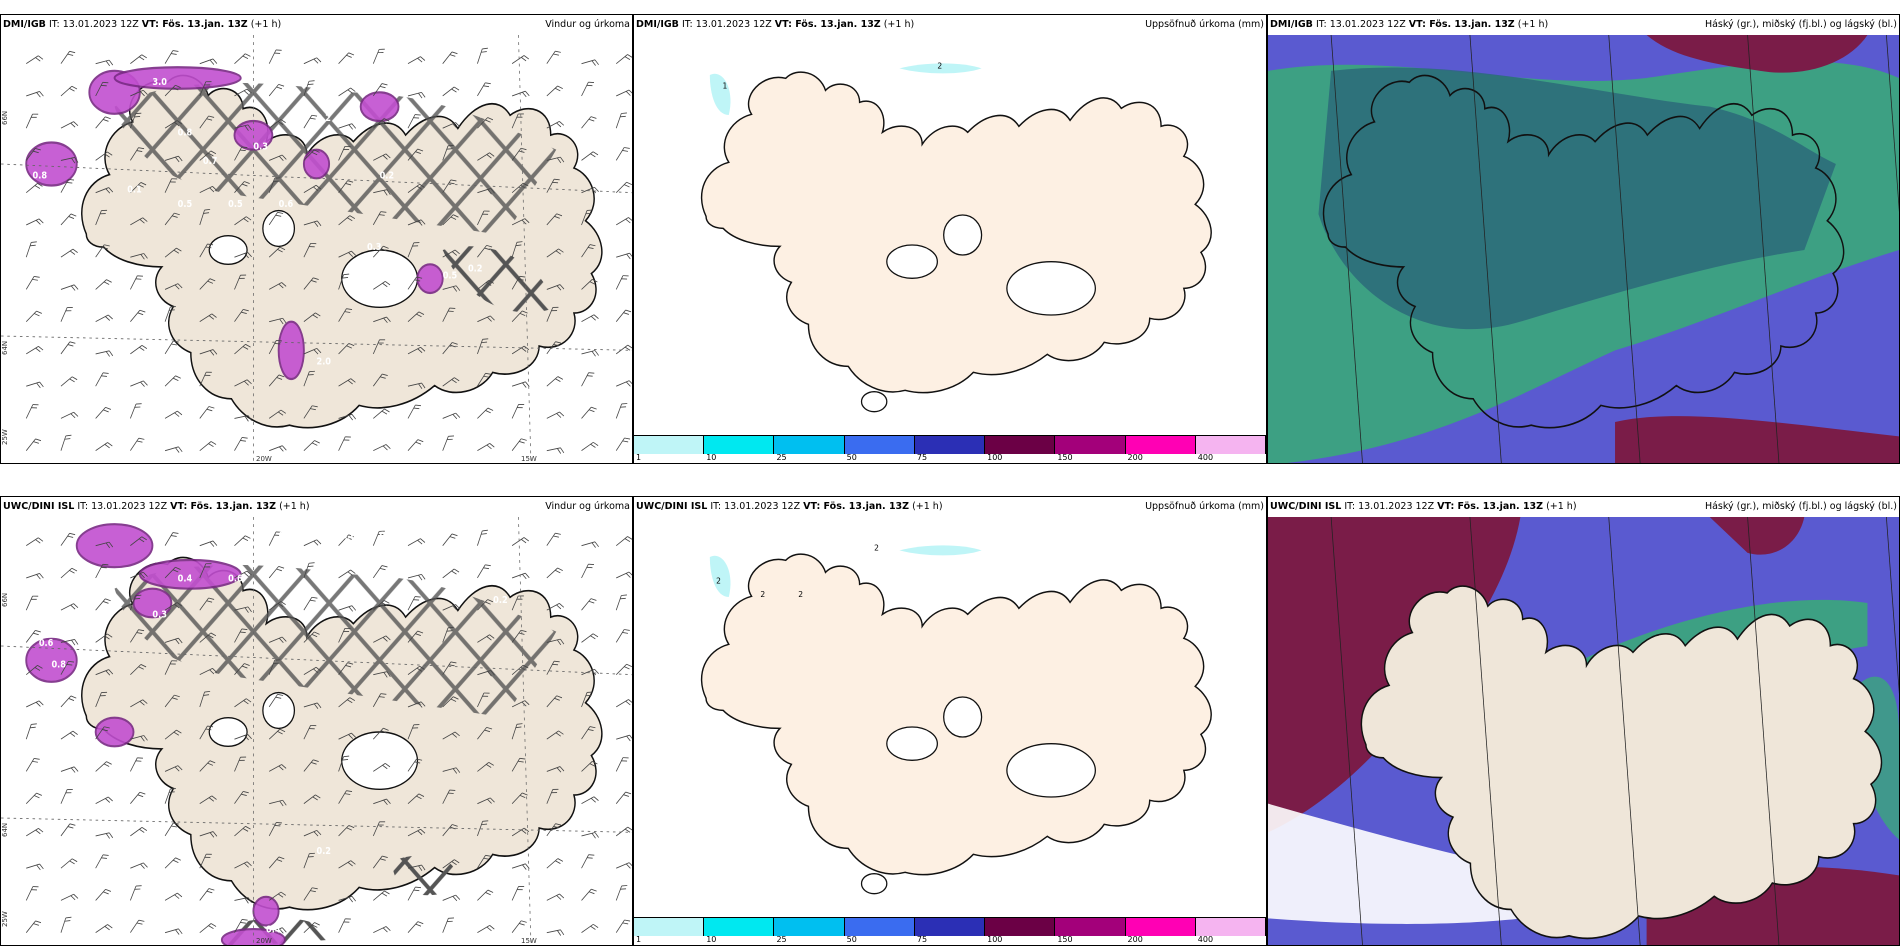 The height and width of the screenshot is (950, 1900). What do you see at coordinates (185, 133) in the screenshot?
I see `precip-value-label: 0.8` at bounding box center [185, 133].